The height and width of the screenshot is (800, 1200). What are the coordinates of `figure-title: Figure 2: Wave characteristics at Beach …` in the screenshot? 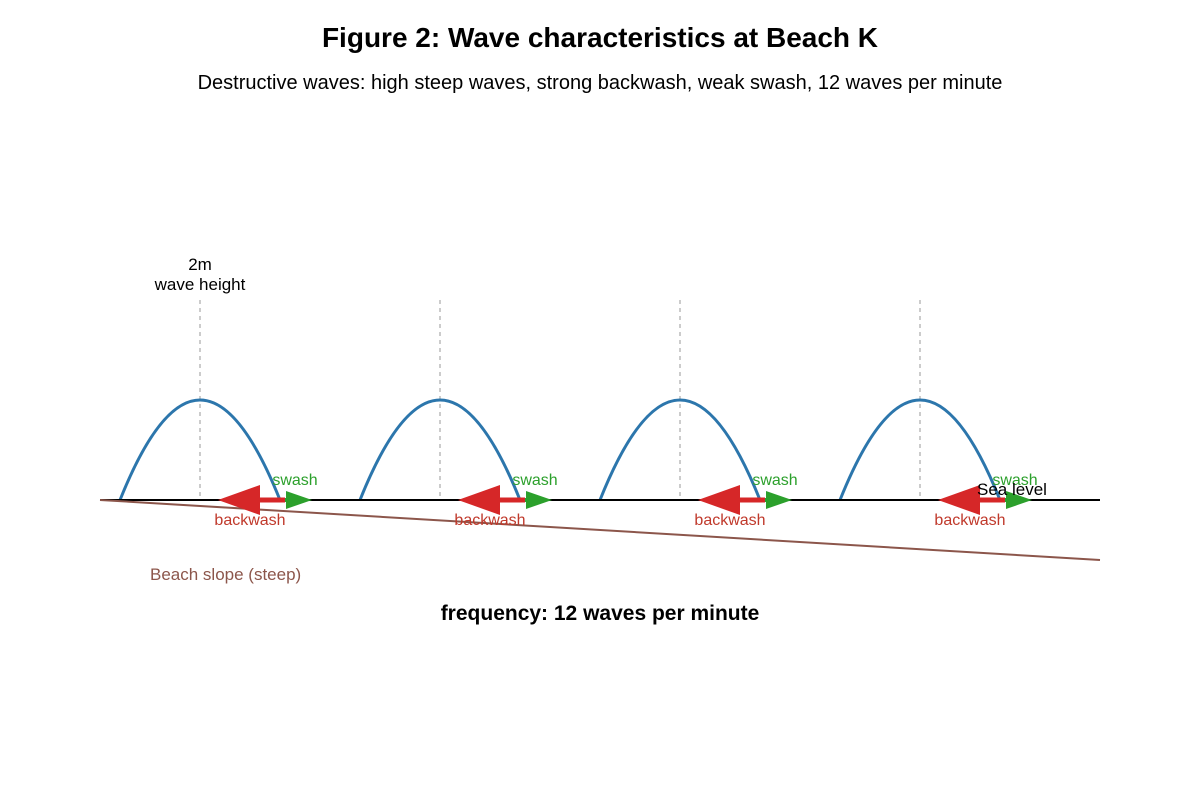 It's located at (600, 37).